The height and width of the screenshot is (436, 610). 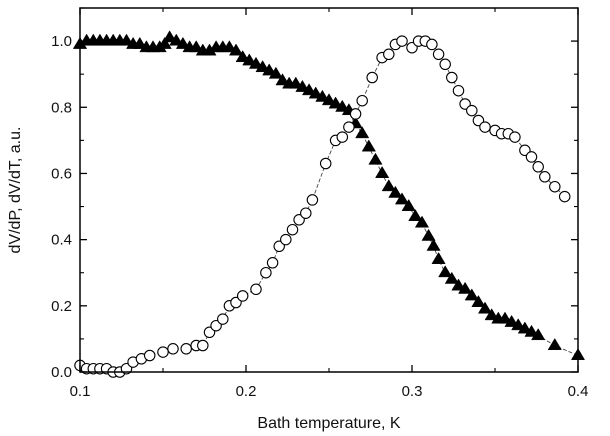 What do you see at coordinates (61, 41) in the screenshot?
I see `y-tick-label: 1.0` at bounding box center [61, 41].